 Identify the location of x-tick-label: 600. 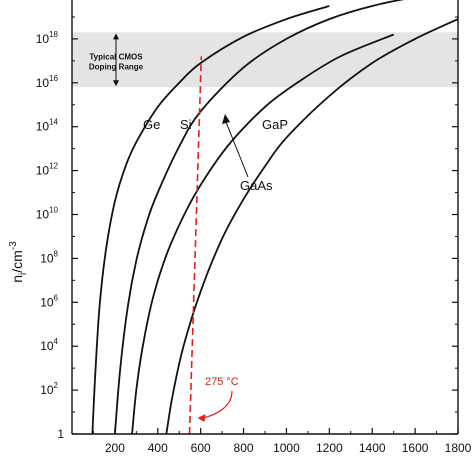
(201, 448).